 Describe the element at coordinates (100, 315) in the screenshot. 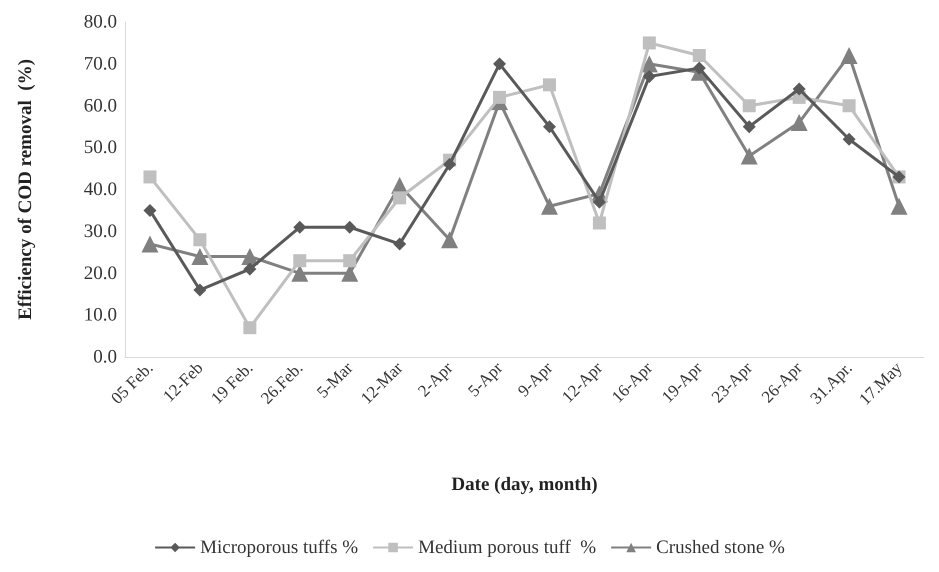

I see `y-tick-label: 10.0` at that location.